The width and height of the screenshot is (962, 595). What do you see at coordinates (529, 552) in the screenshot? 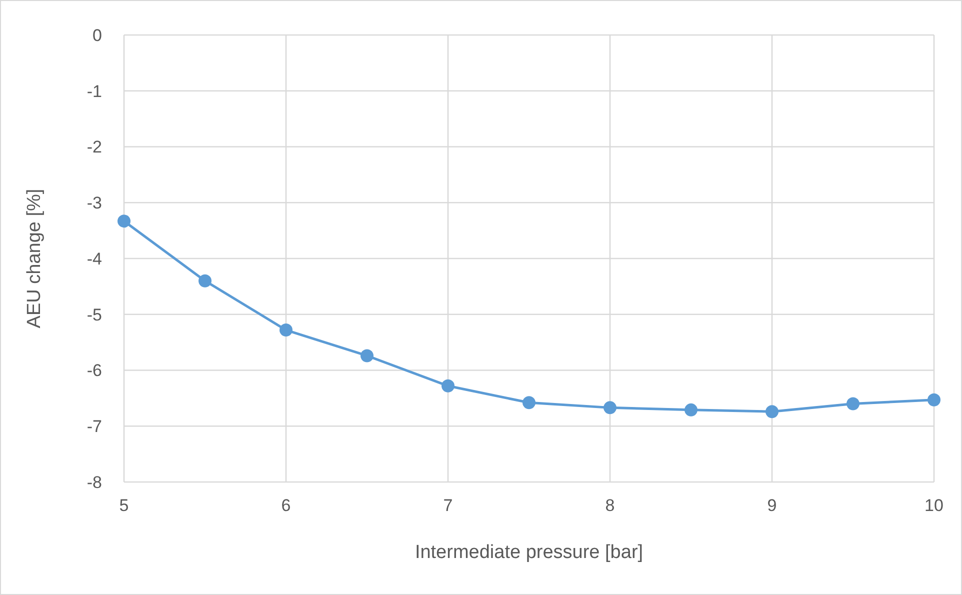
I see `x-axis-title: Intermediate pressure [bar]` at bounding box center [529, 552].